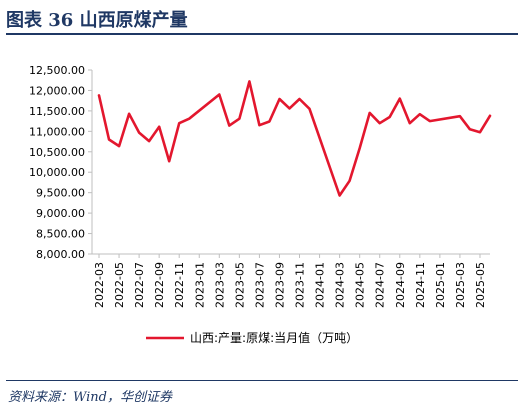  What do you see at coordinates (199, 285) in the screenshot?
I see `x-tick-label: 2023-01` at bounding box center [199, 285].